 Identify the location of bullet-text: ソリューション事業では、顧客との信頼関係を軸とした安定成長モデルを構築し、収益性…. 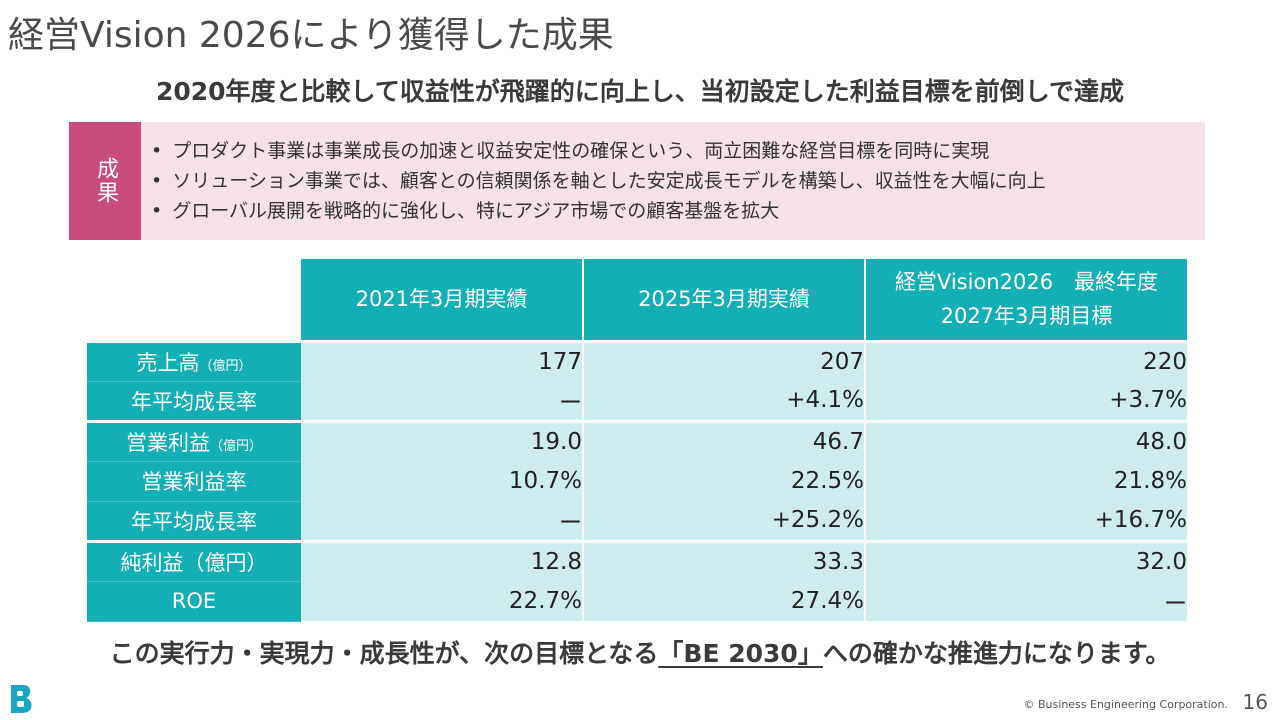
(609, 181).